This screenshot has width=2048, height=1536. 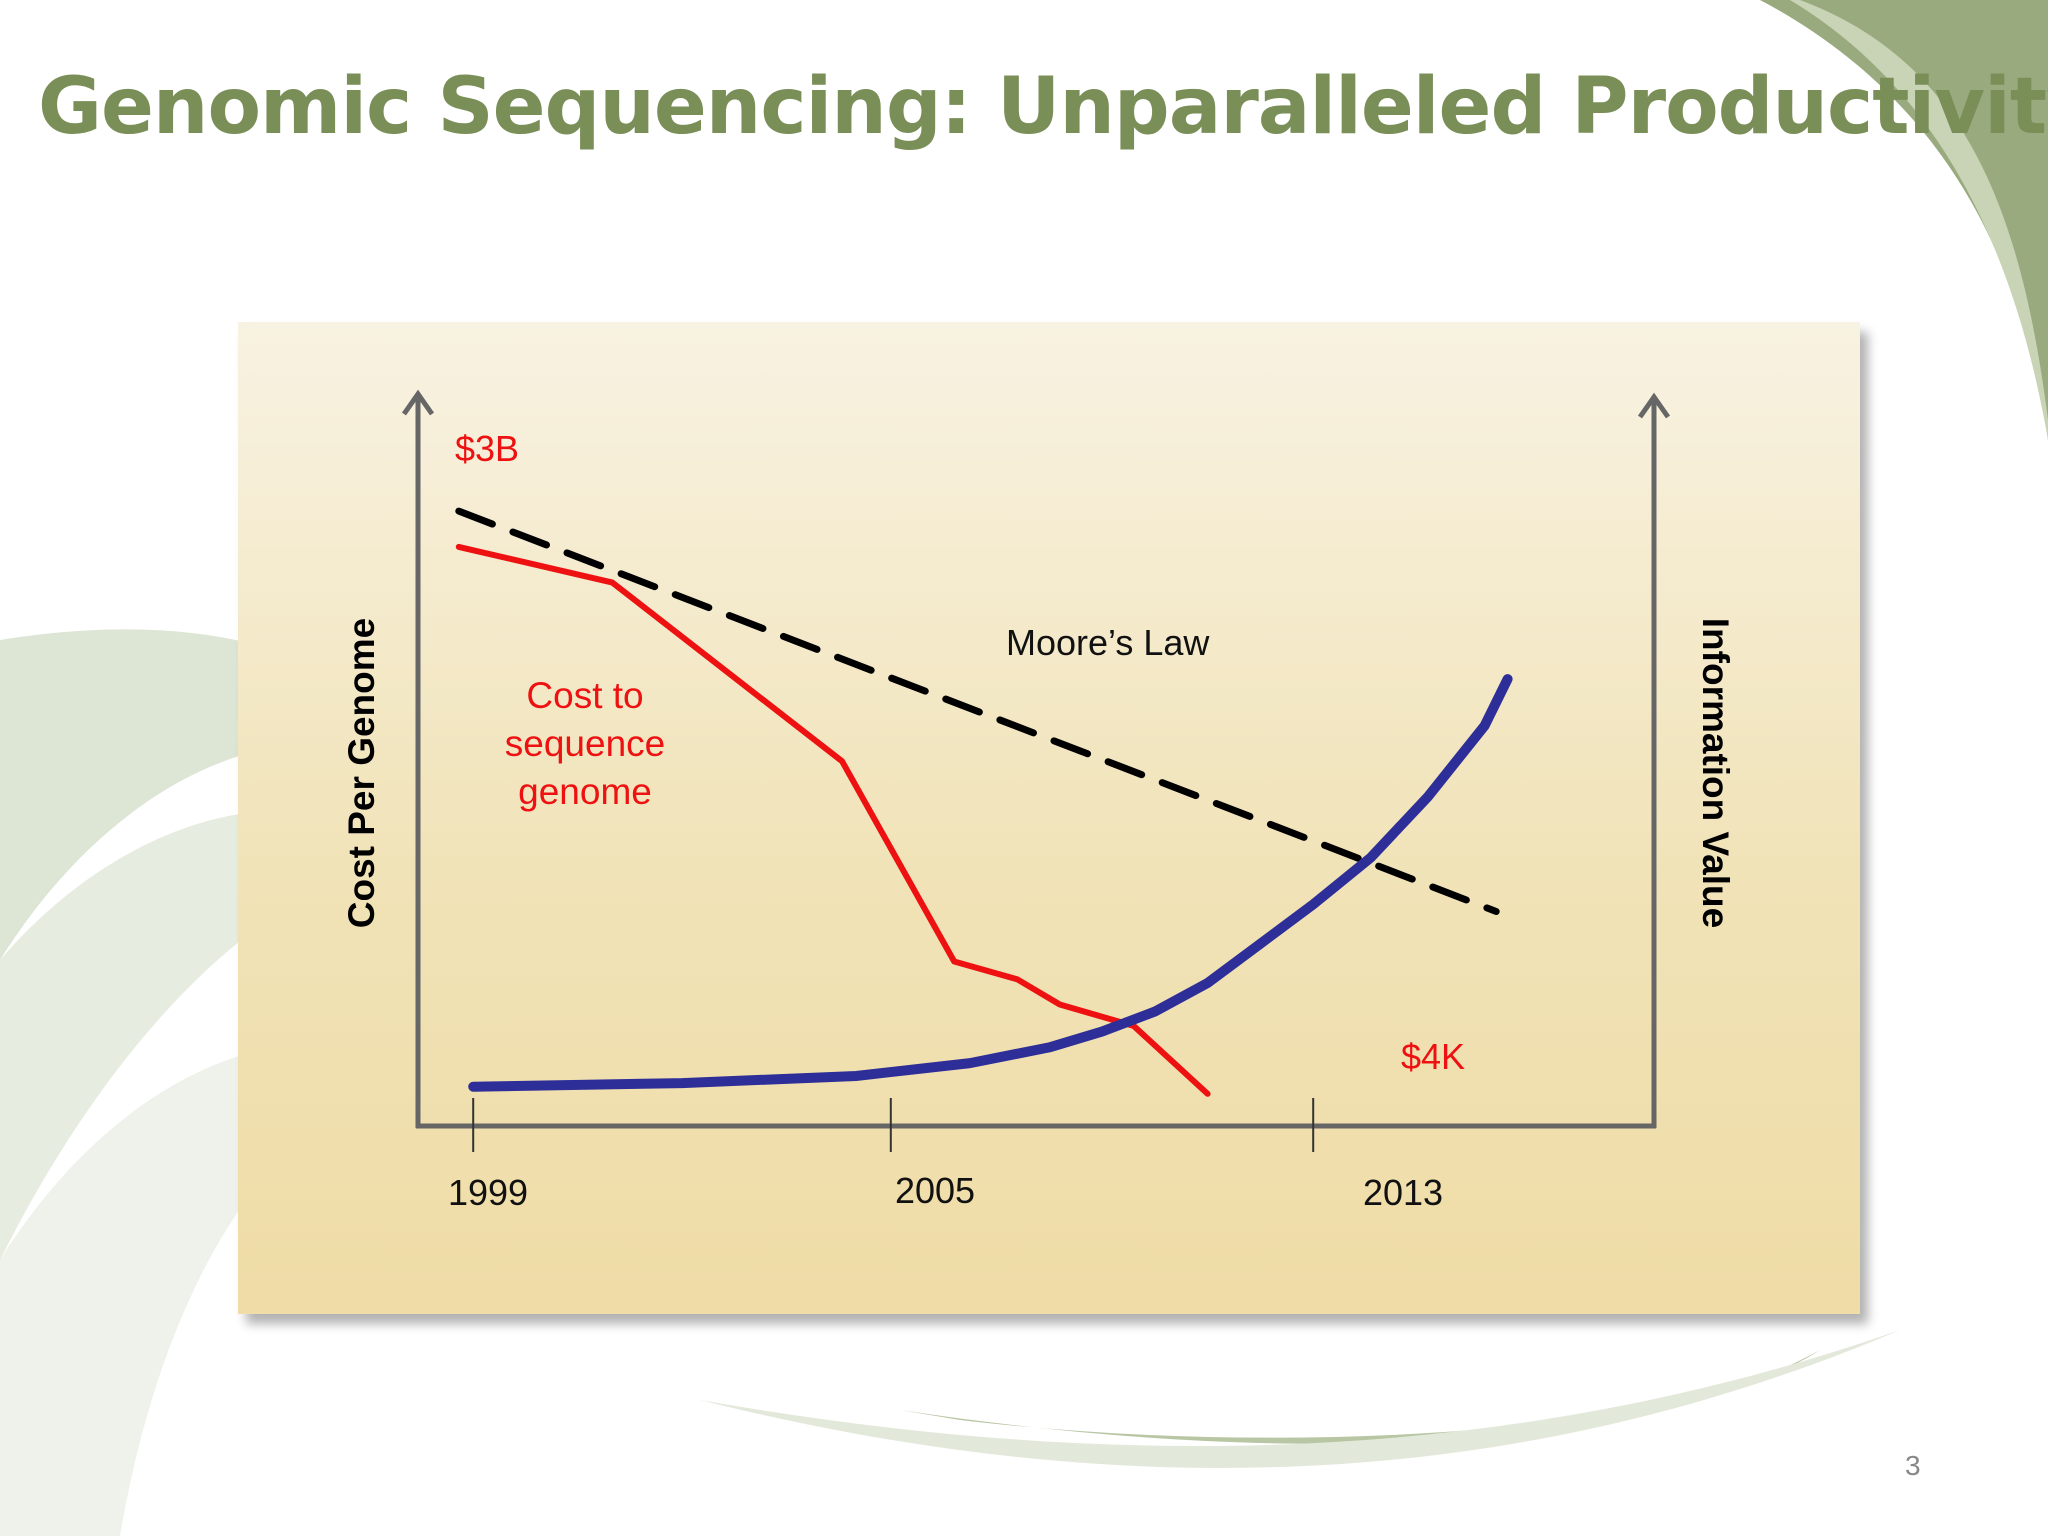 What do you see at coordinates (585, 695) in the screenshot?
I see `cost-series-label-line-1: Cost to` at bounding box center [585, 695].